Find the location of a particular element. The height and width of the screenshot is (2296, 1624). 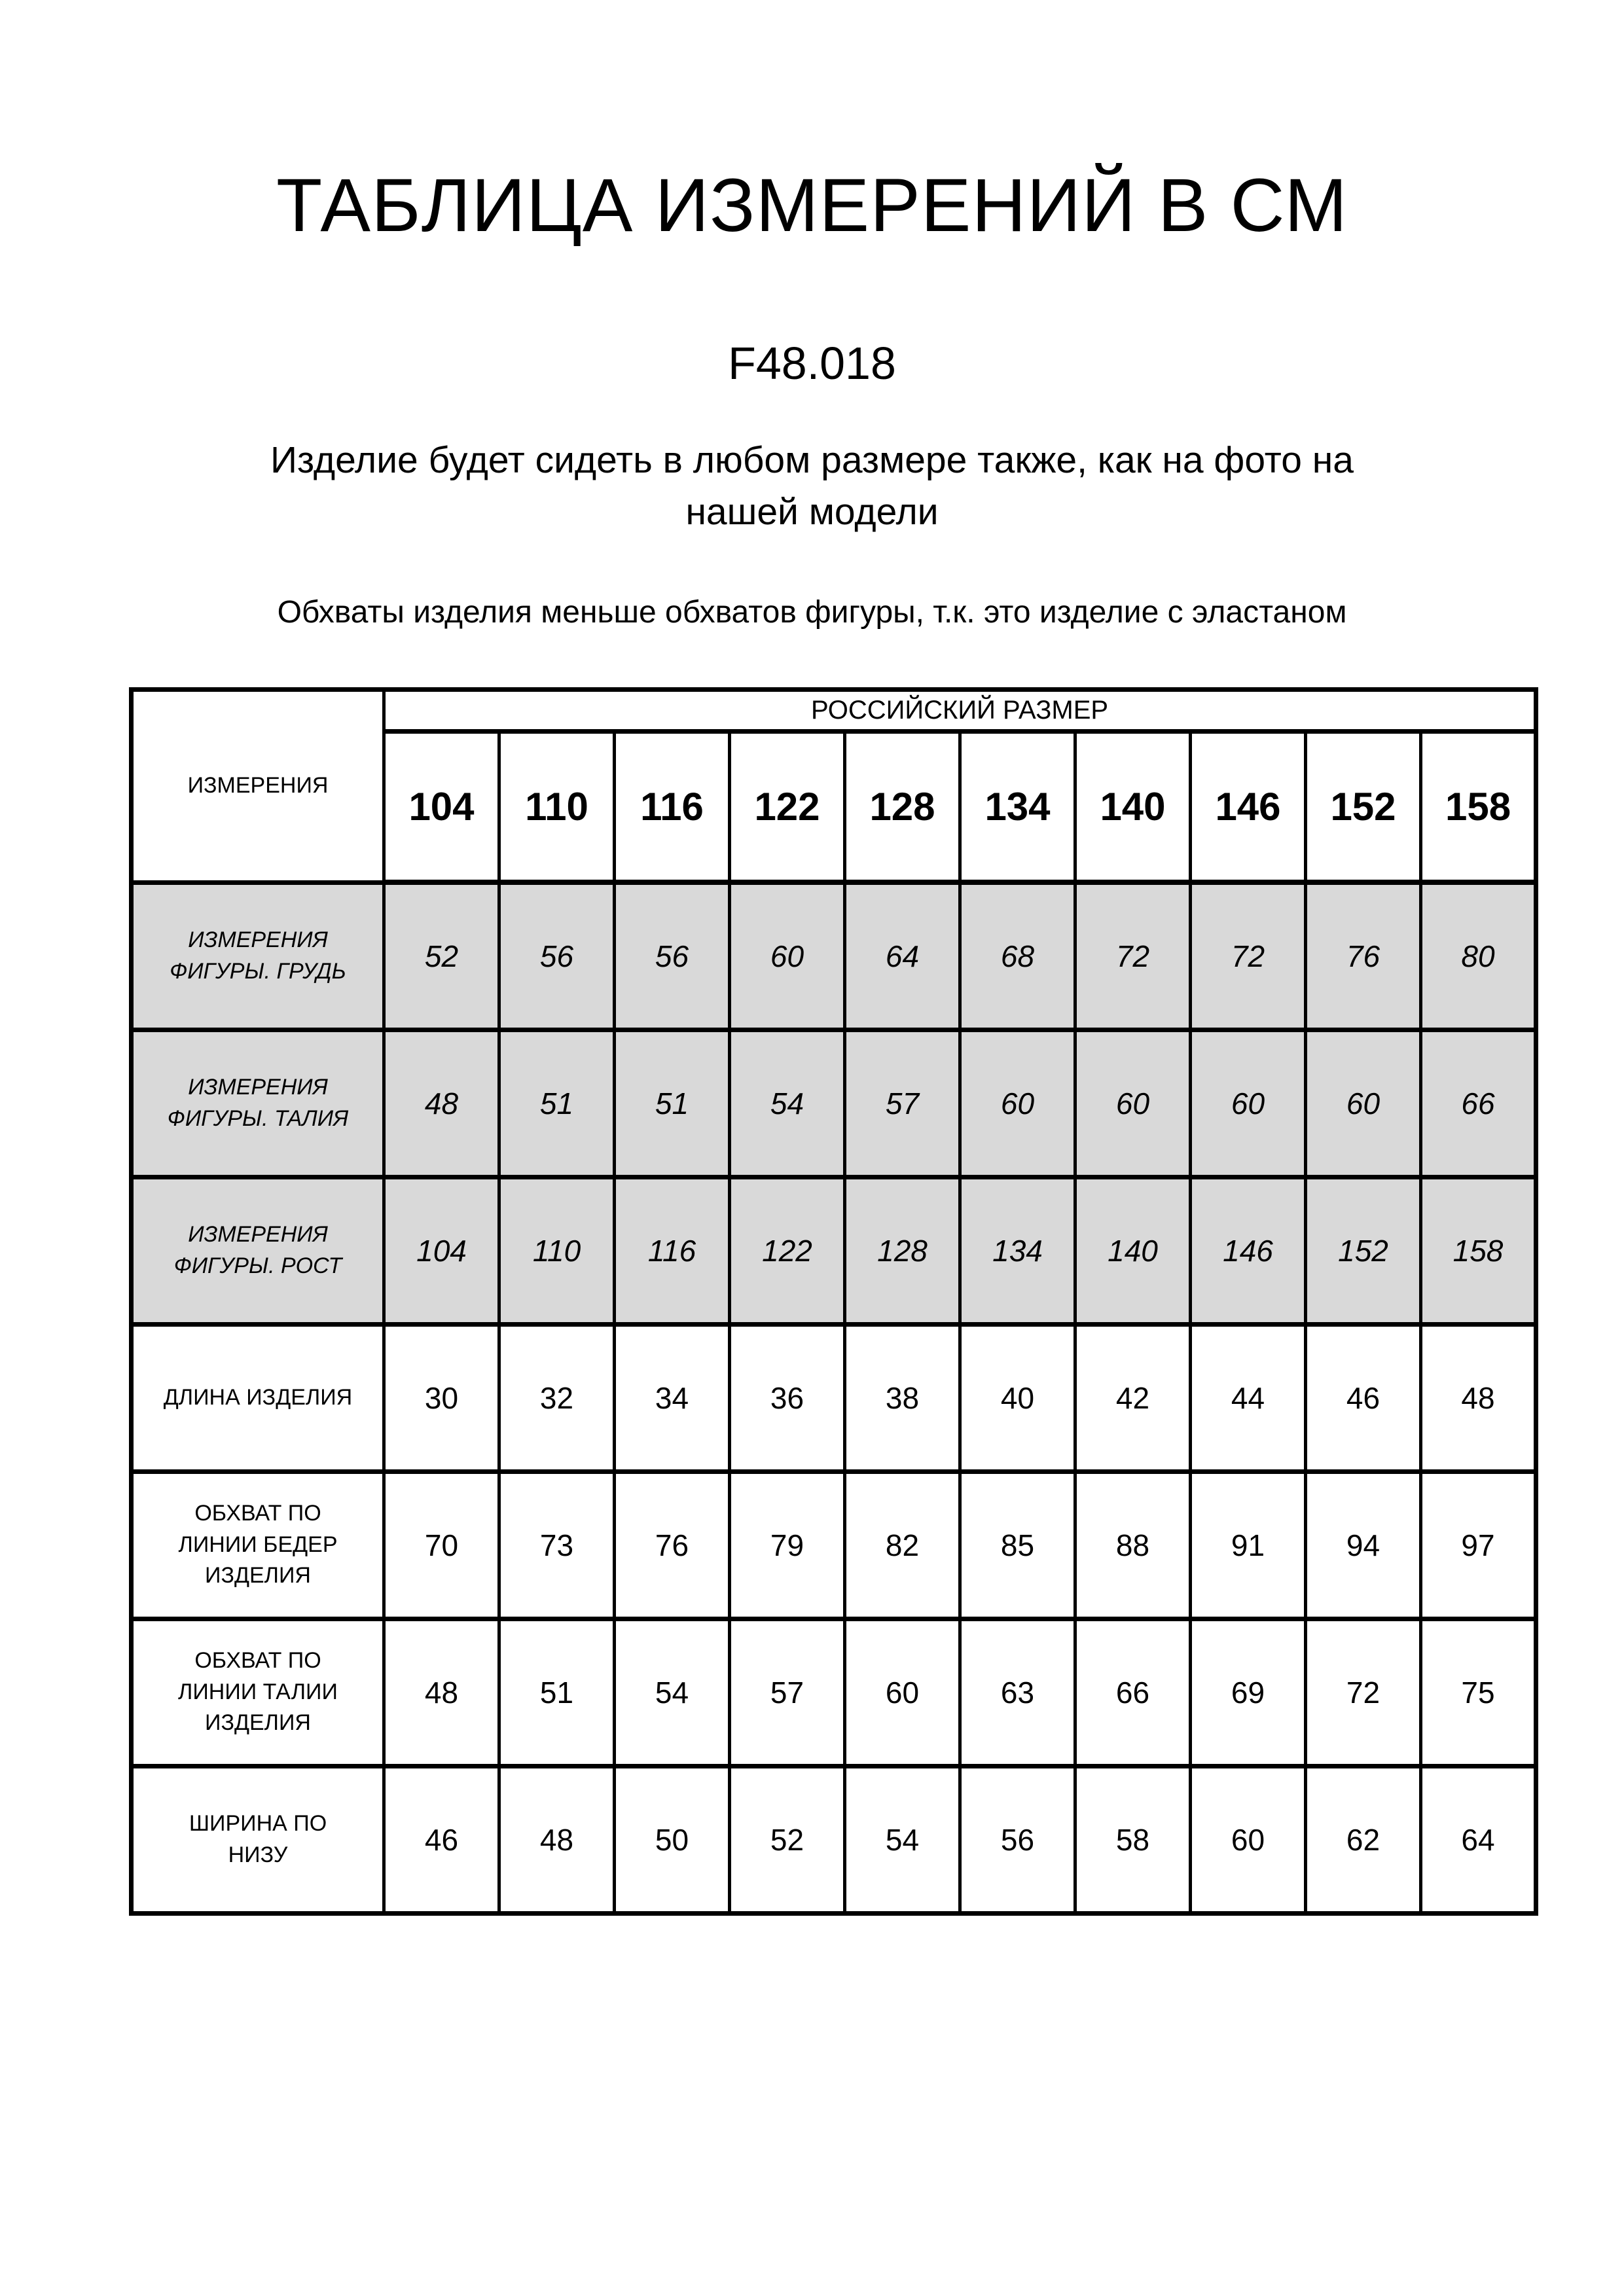

row-label: ШИРИНА ПО НИЗУ is located at coordinates (258, 1839).